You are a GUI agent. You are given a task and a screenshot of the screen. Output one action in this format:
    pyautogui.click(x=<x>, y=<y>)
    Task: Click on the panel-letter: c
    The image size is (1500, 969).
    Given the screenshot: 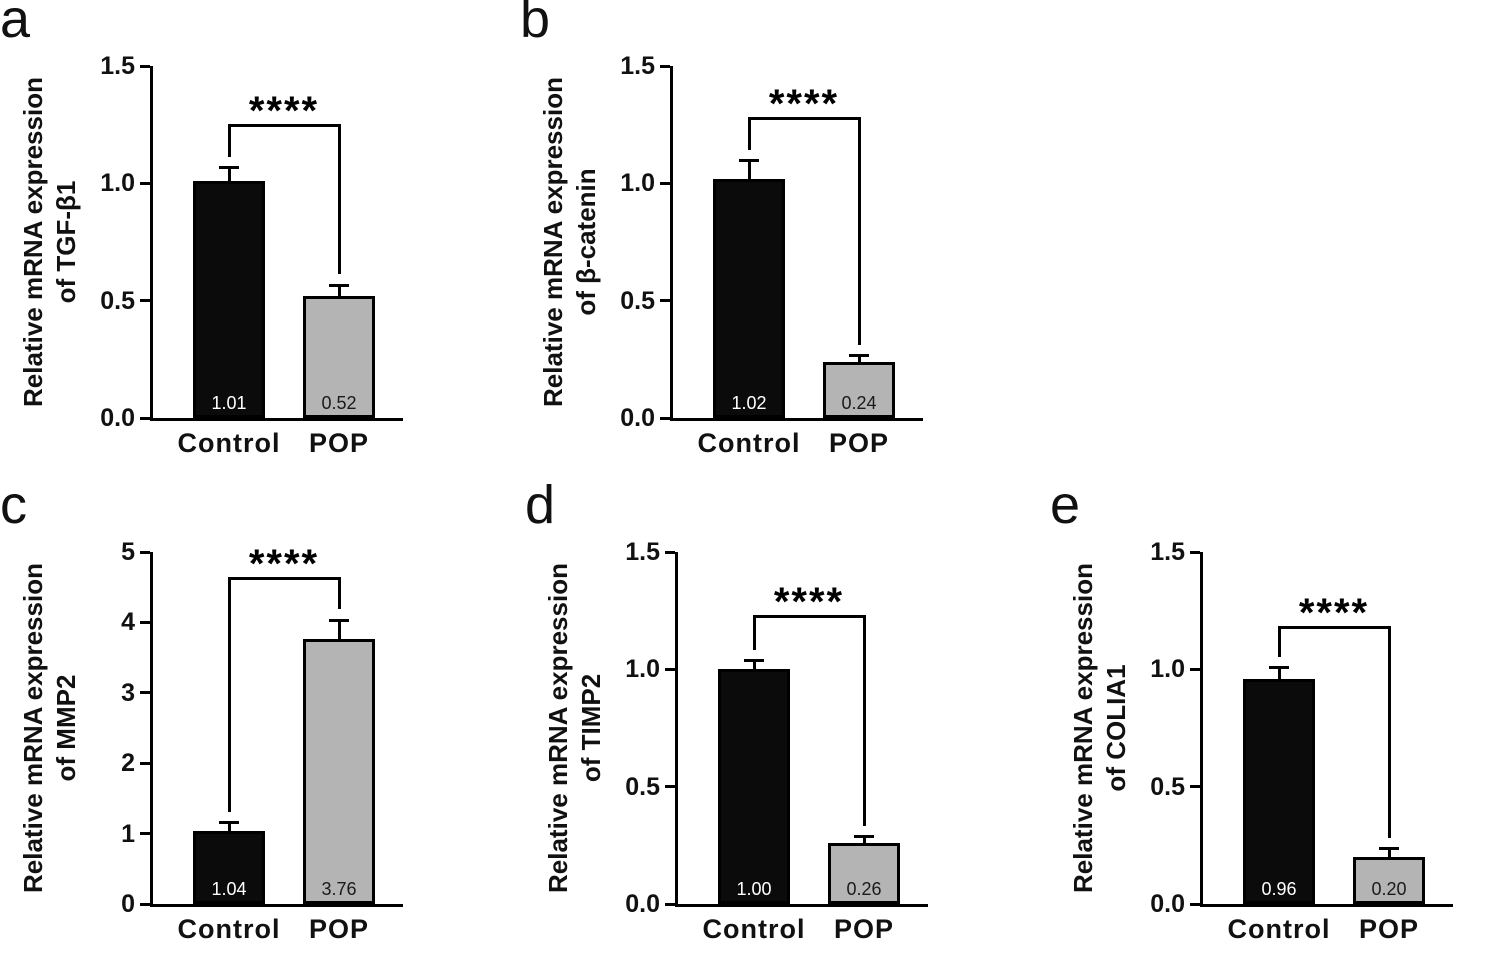 What is the action you would take?
    pyautogui.click(x=13, y=505)
    